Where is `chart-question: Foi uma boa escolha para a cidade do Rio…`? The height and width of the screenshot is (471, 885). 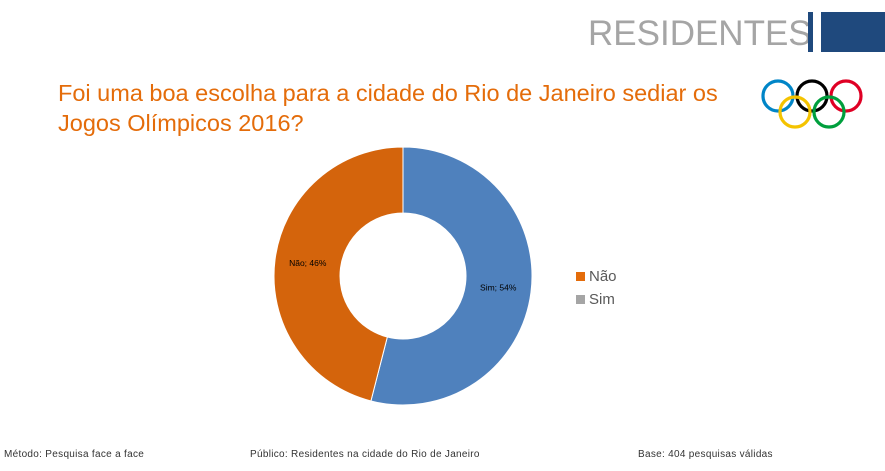 chart-question: Foi uma boa escolha para a cidade do Rio… is located at coordinates (388, 108).